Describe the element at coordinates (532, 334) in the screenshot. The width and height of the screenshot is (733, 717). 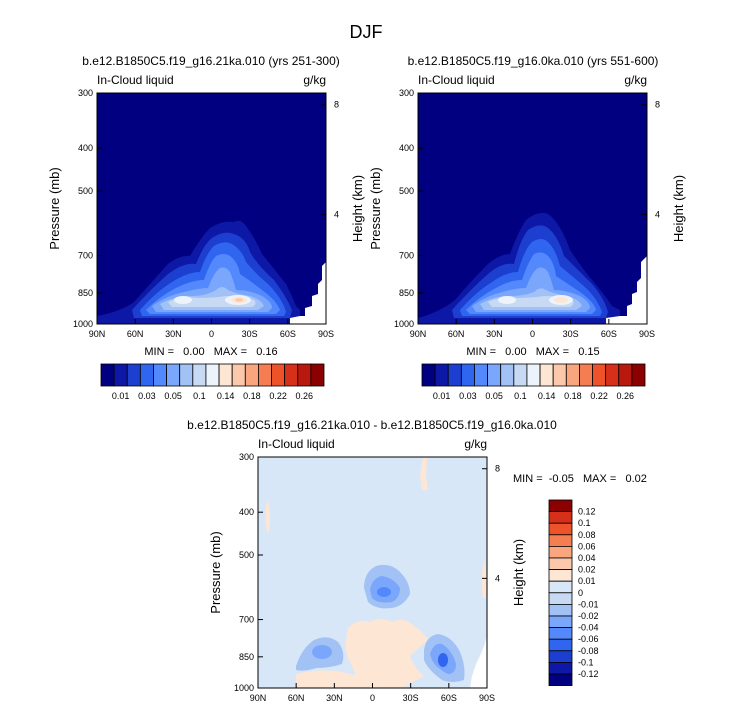
I see `pb-xtick-label: 0` at that location.